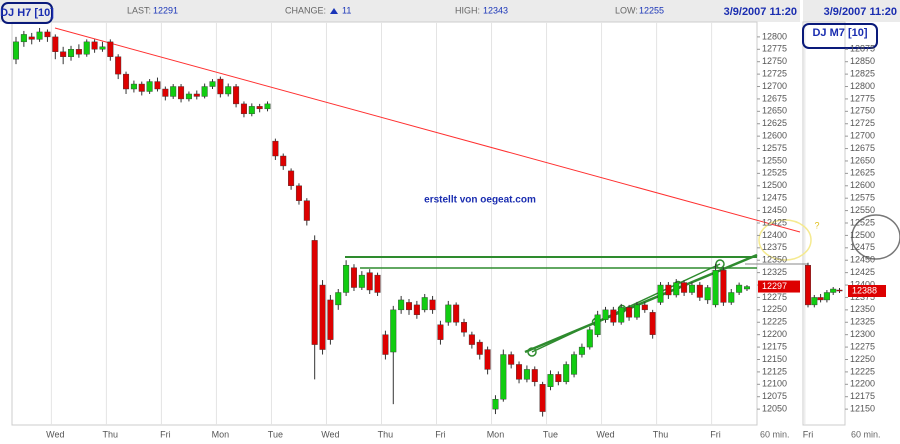 The height and width of the screenshot is (444, 900). What do you see at coordinates (774, 247) in the screenshot?
I see `y-tick-label: 12375` at bounding box center [774, 247].